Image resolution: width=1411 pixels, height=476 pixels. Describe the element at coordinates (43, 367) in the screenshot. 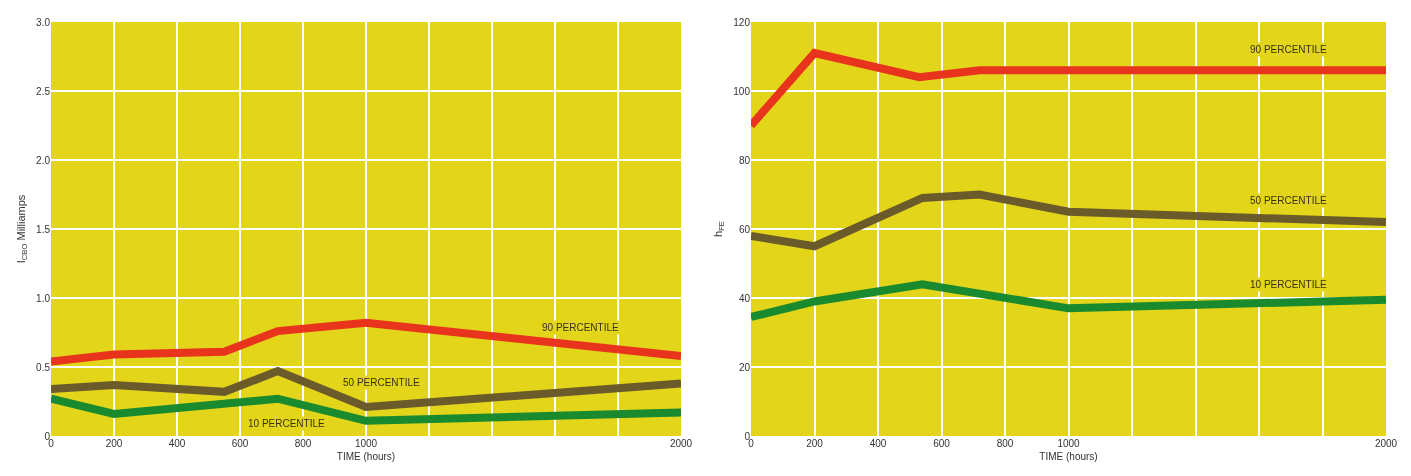

I see `y-tick-label: 0.5` at that location.